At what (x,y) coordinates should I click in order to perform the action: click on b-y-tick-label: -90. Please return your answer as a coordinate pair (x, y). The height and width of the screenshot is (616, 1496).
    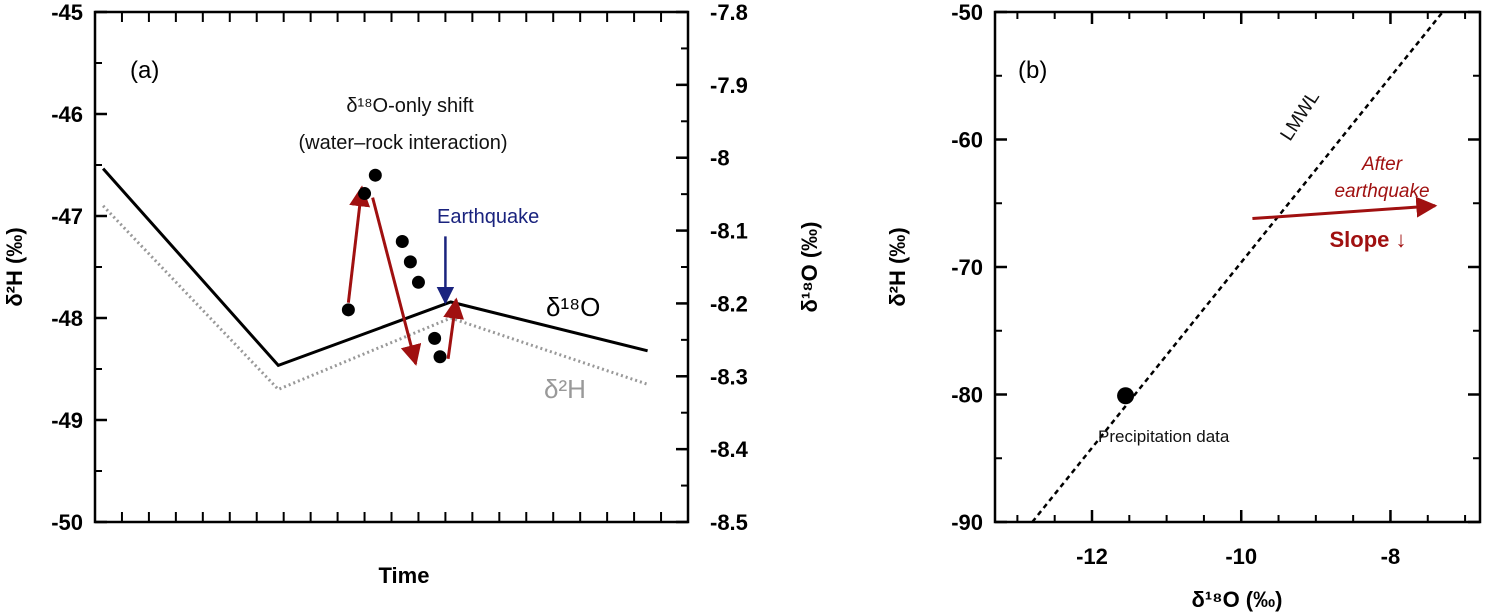
    Looking at the image, I should click on (967, 522).